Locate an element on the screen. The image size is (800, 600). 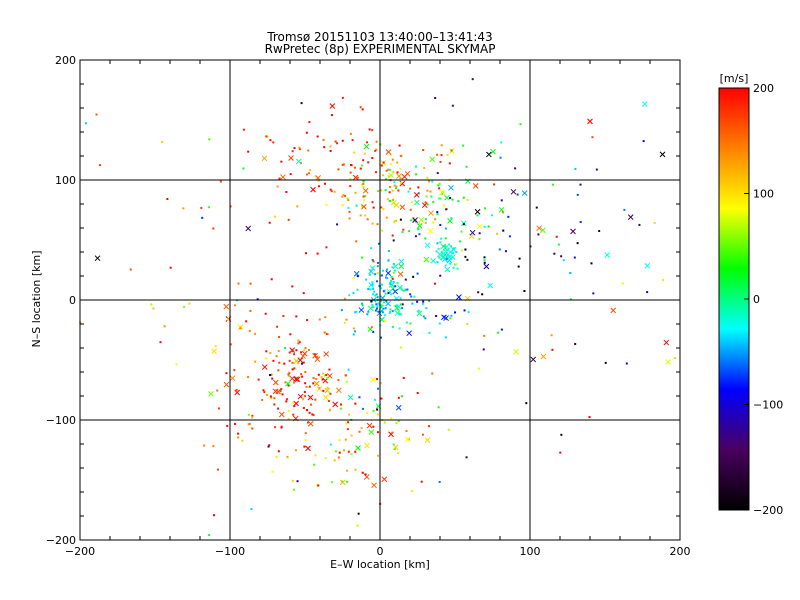
x-tick-label: −100 is located at coordinates (230, 551).